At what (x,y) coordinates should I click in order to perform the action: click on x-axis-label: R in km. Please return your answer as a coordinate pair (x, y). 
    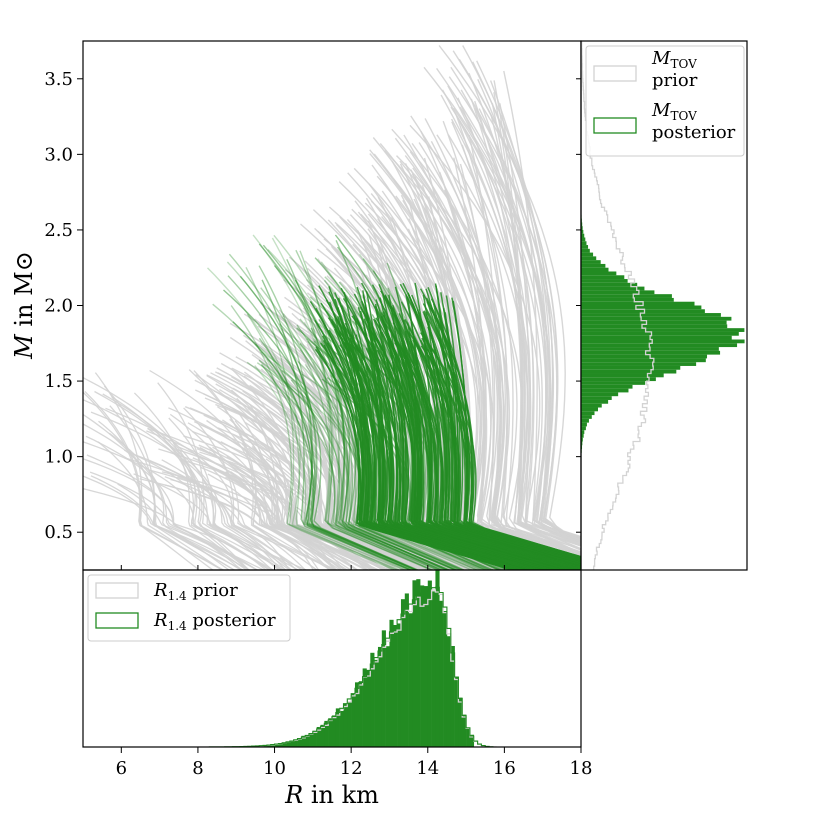
    Looking at the image, I should click on (331, 795).